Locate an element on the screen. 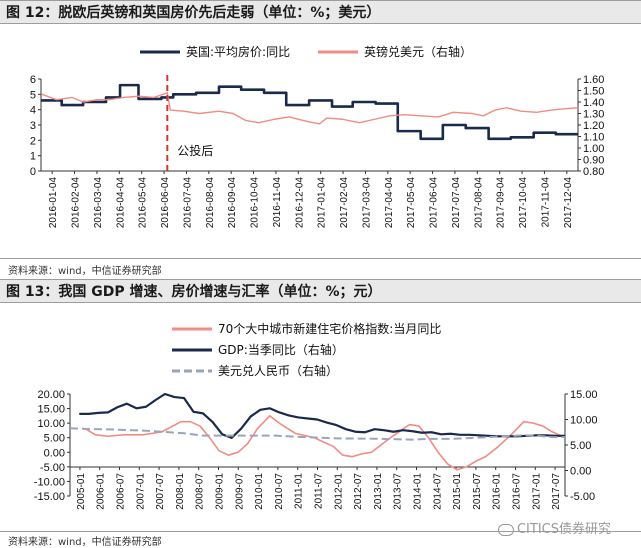 This screenshot has width=641, height=548. x-tick-label: 2017-02-04 is located at coordinates (344, 203).